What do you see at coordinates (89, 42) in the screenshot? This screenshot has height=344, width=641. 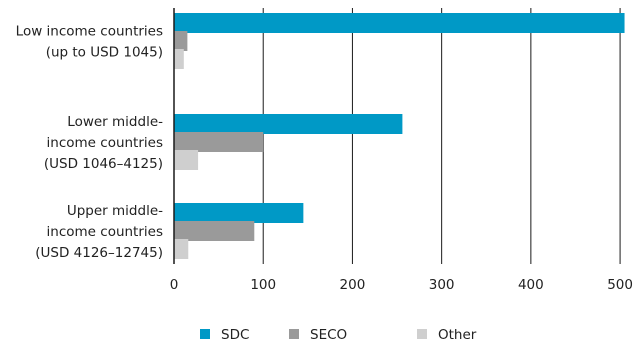 I see `category-label-0: Low income countries (up to USD 1045)` at bounding box center [89, 42].